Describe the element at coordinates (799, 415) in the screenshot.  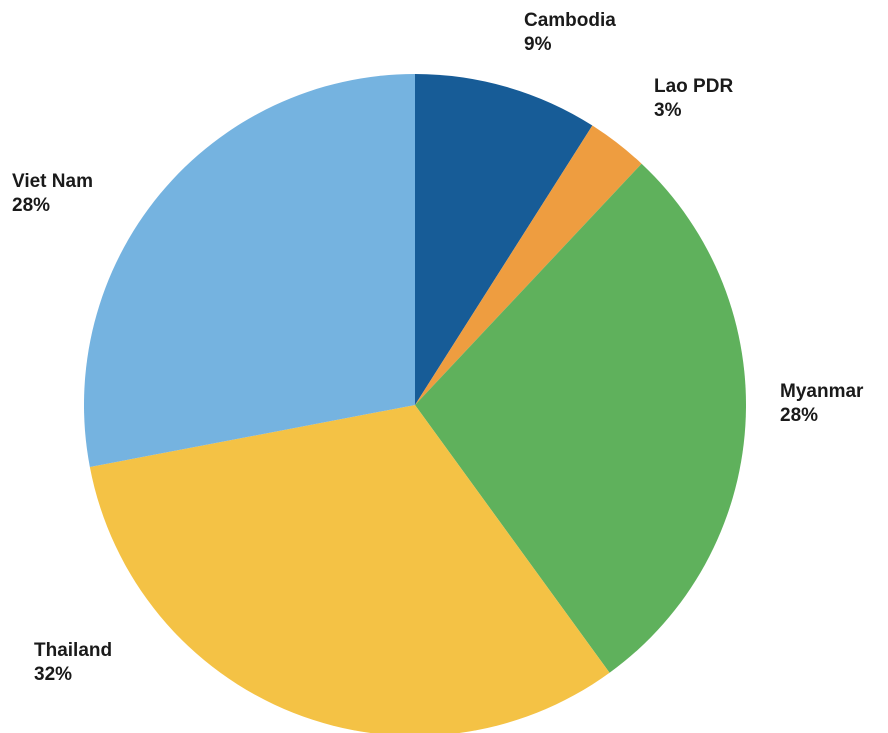
I see `slice-pct-myanmar: 28%` at that location.